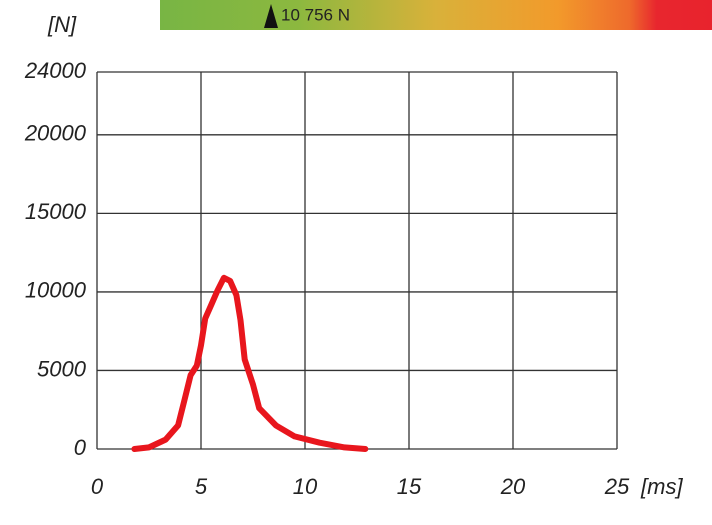  What do you see at coordinates (315, 14) in the screenshot?
I see `gauge-label: 10 756 N` at bounding box center [315, 14].